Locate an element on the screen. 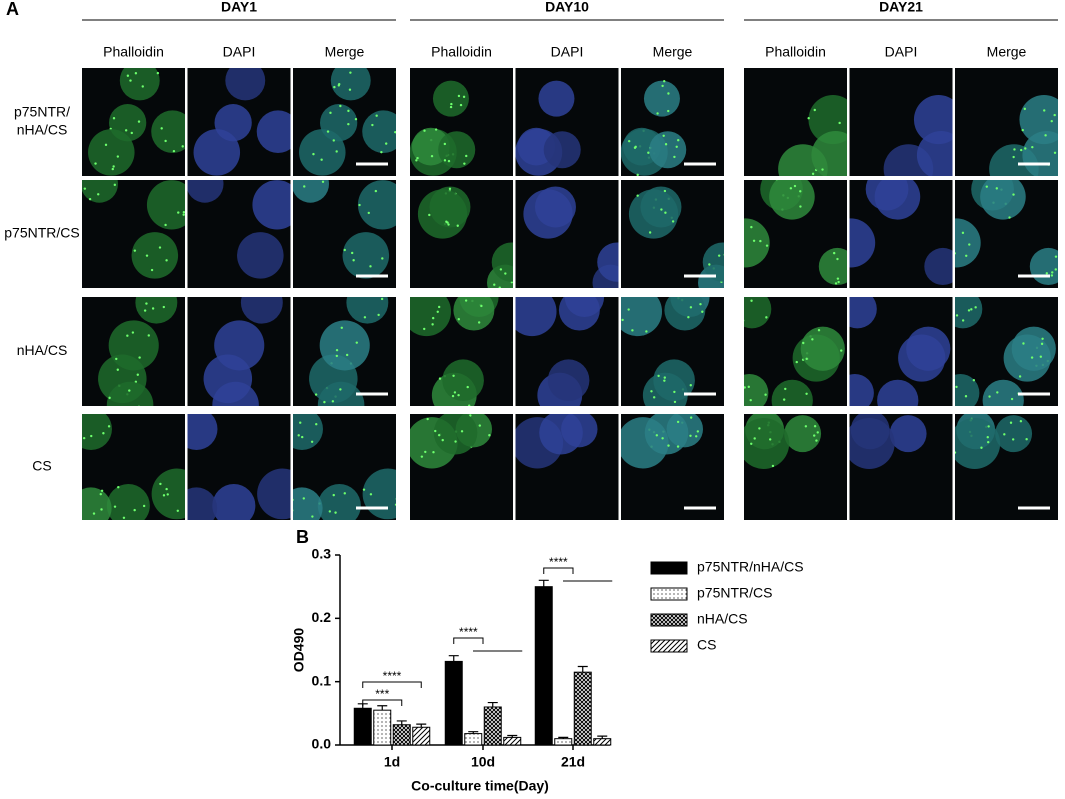  significance-bracket is located at coordinates (558, 570).